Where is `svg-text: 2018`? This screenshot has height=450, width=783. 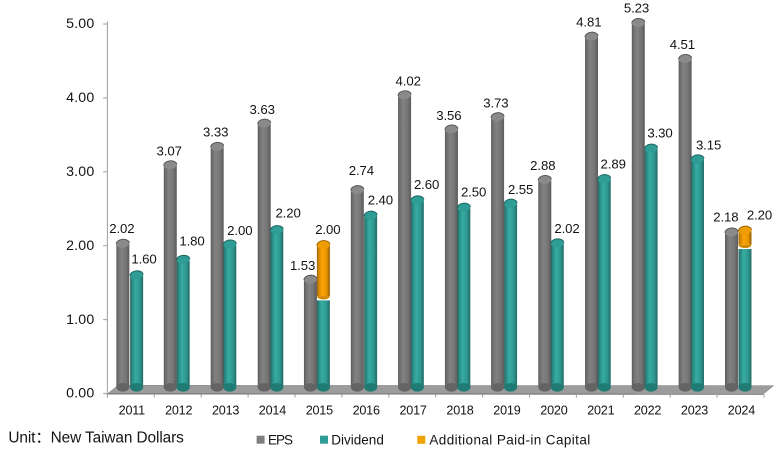
svg-text: 2018 is located at coordinates (459, 411).